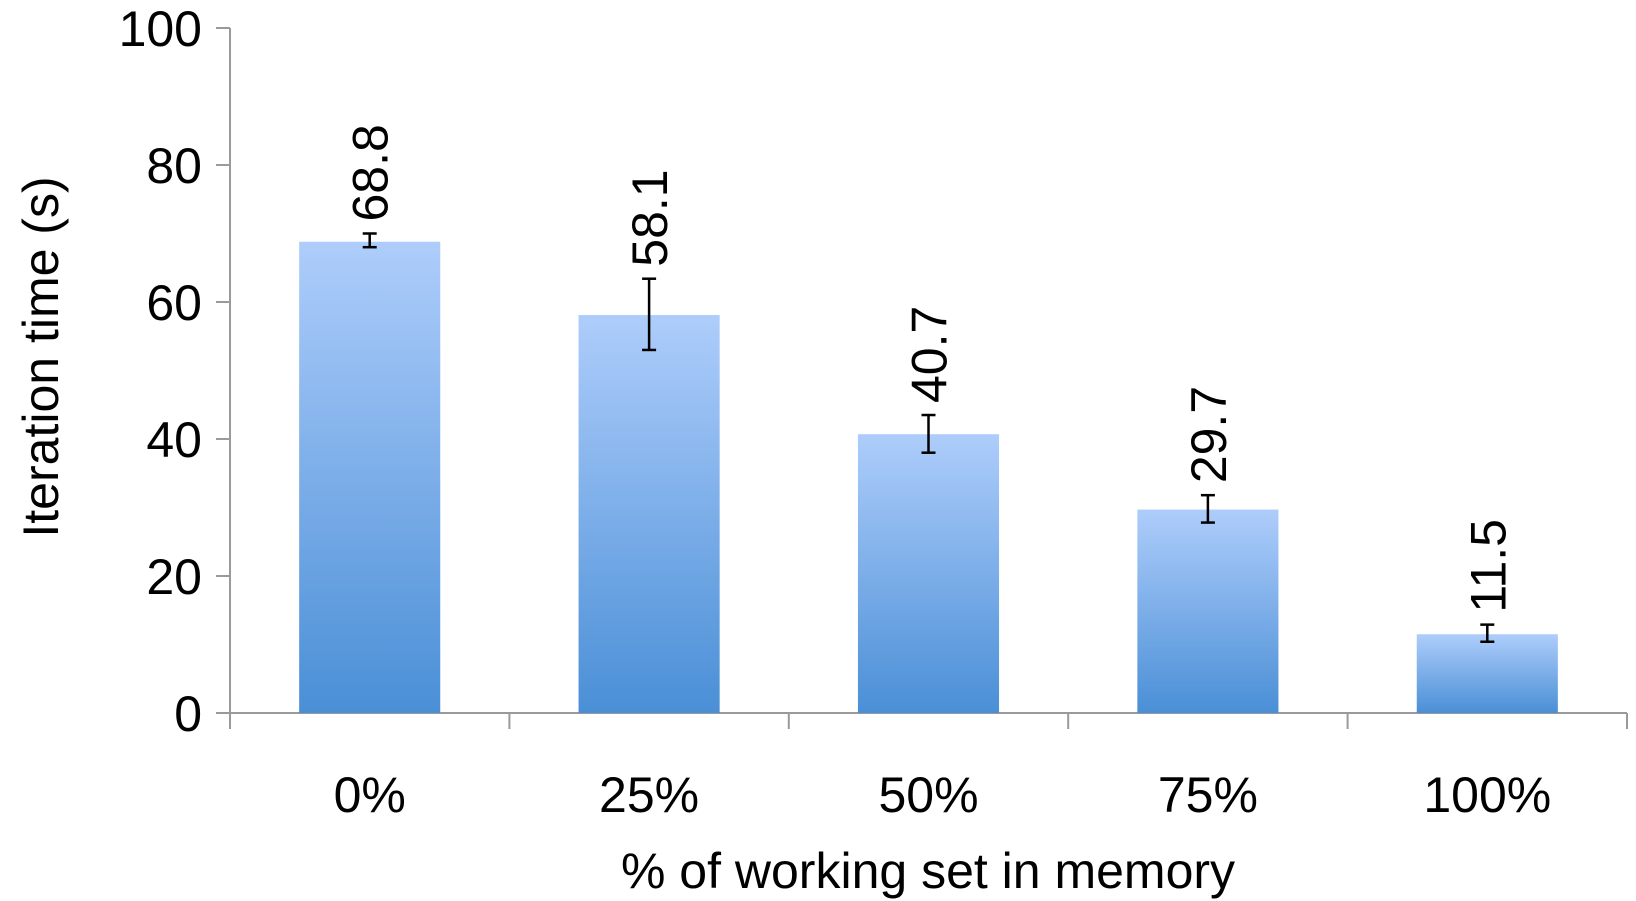 Image resolution: width=1636 pixels, height=901 pixels. What do you see at coordinates (160, 29) in the screenshot?
I see `y-tick-label: 100` at bounding box center [160, 29].